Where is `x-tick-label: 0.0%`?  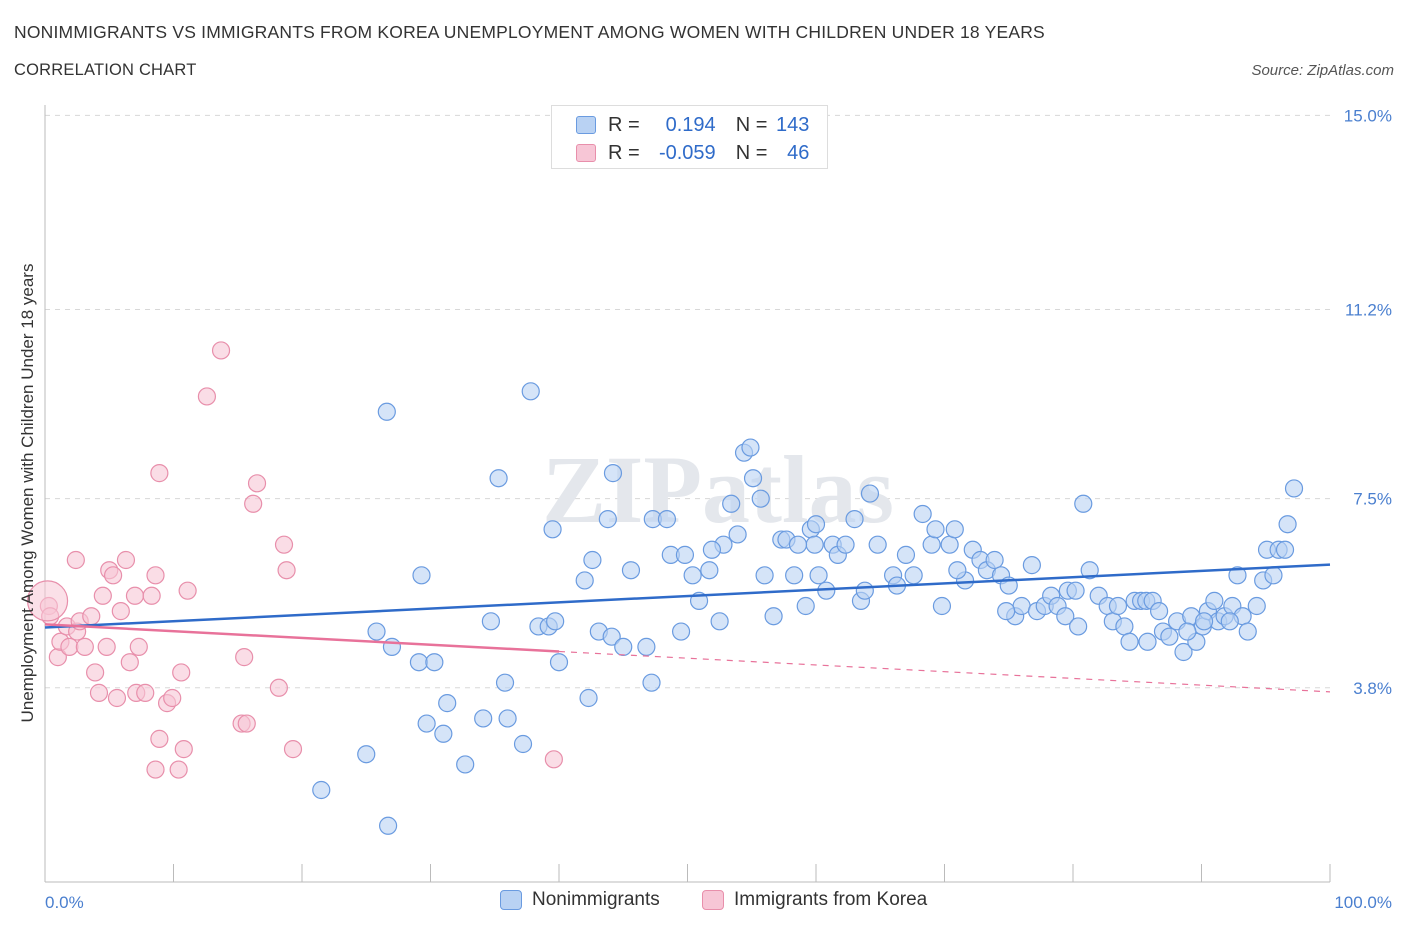
x-tick-label: 0.0% is located at coordinates (64, 902).